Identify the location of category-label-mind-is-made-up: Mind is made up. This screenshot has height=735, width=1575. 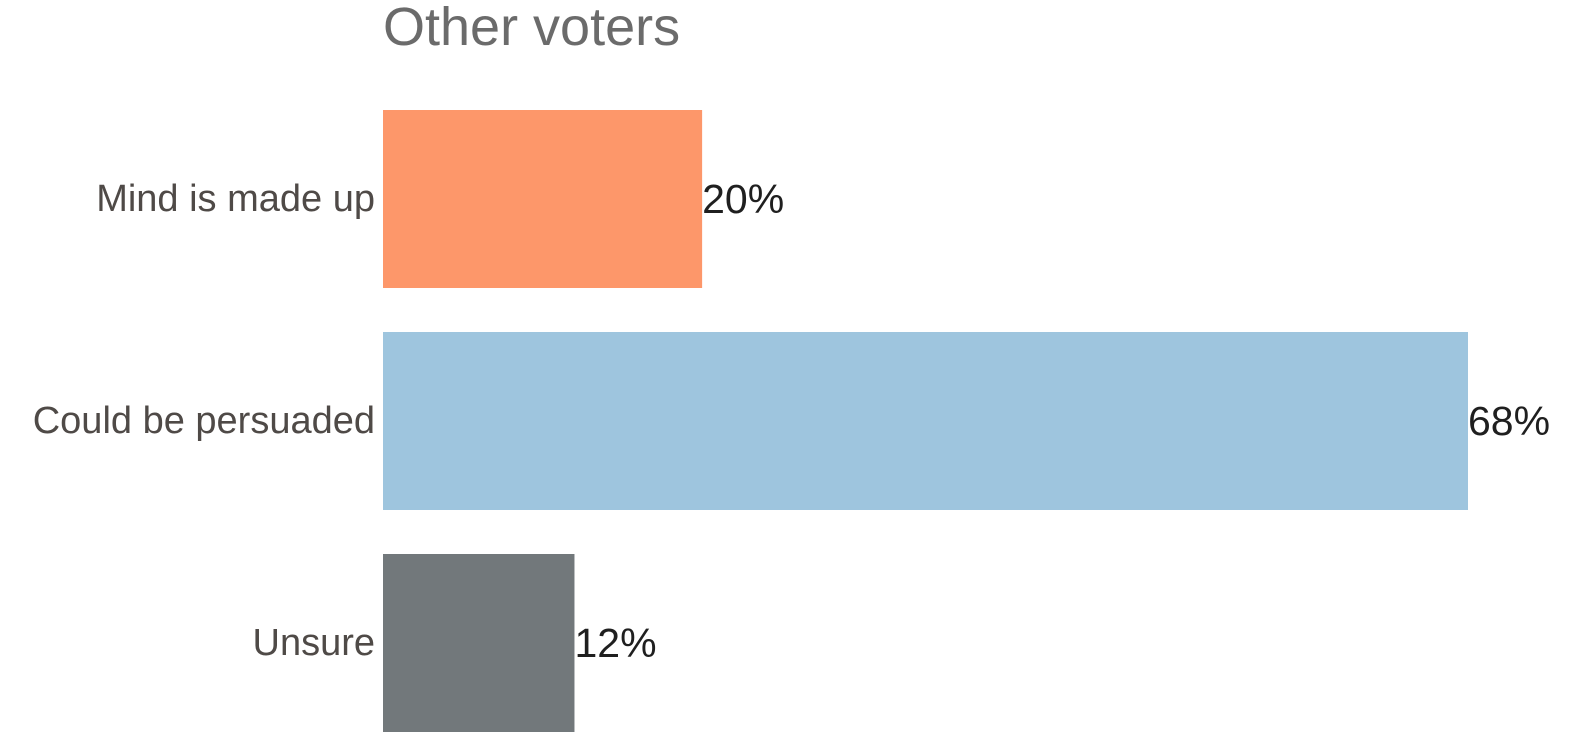
(235, 199).